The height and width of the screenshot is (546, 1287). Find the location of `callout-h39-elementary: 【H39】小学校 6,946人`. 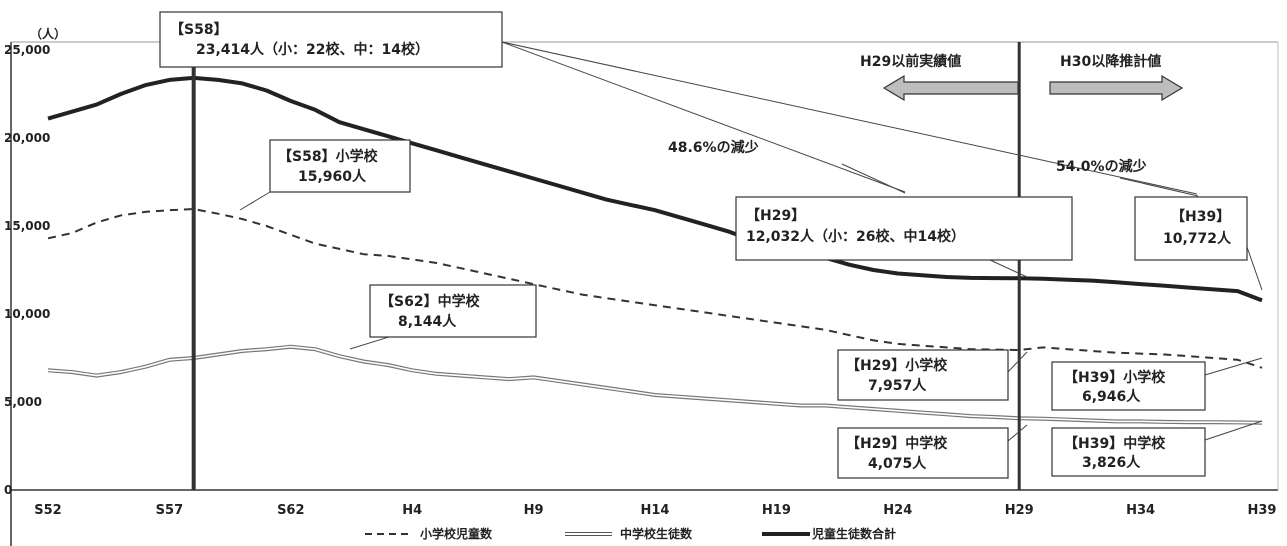

callout-h39-elementary: 【H39】小学校 6,946人 is located at coordinates (1128, 386).